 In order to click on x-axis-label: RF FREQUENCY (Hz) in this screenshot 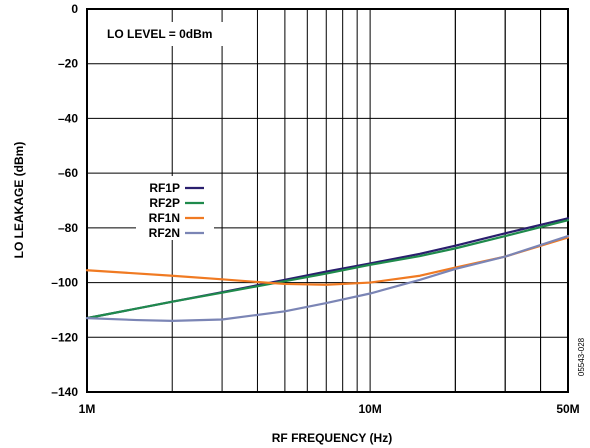, I will do `click(332, 438)`.